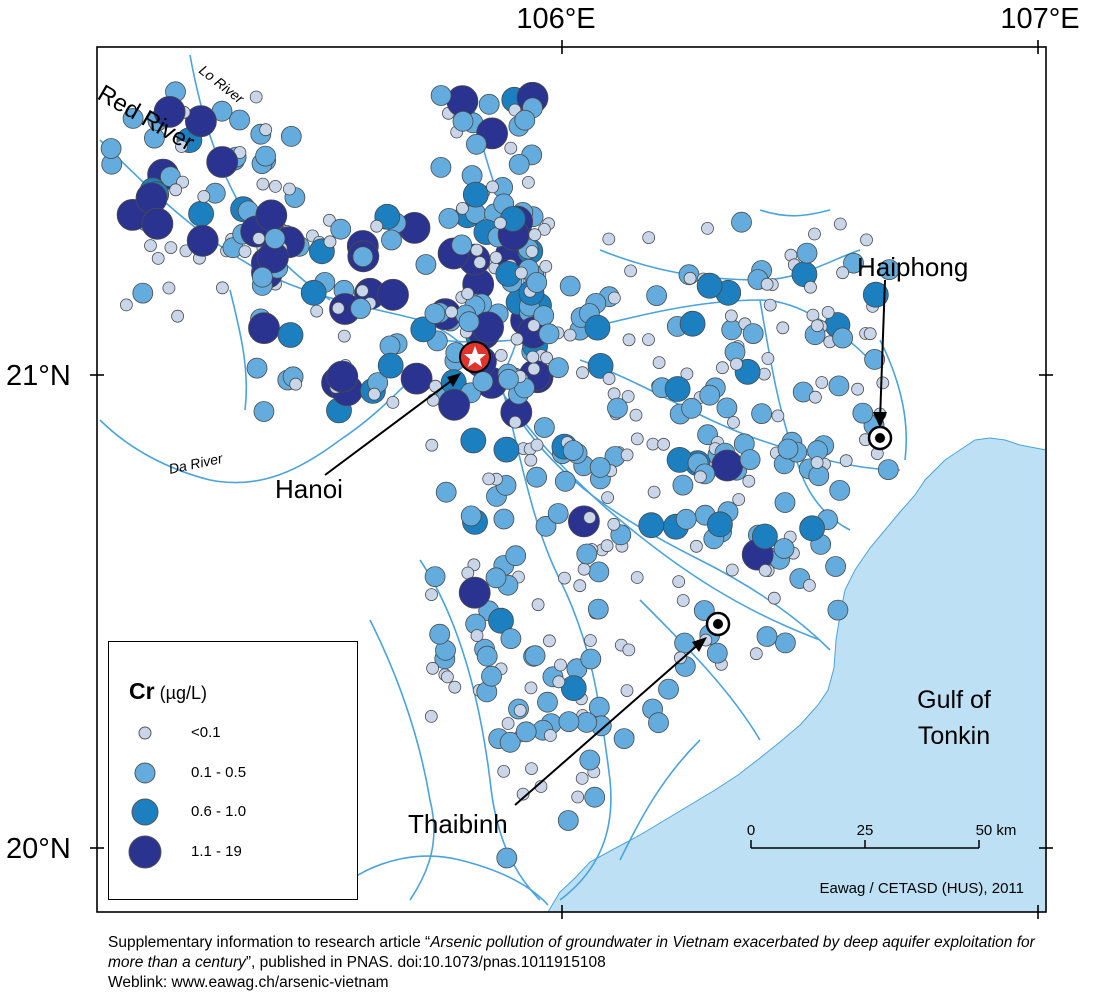  What do you see at coordinates (183, 693) in the screenshot?
I see `legend-unit: (µg/L)` at bounding box center [183, 693].